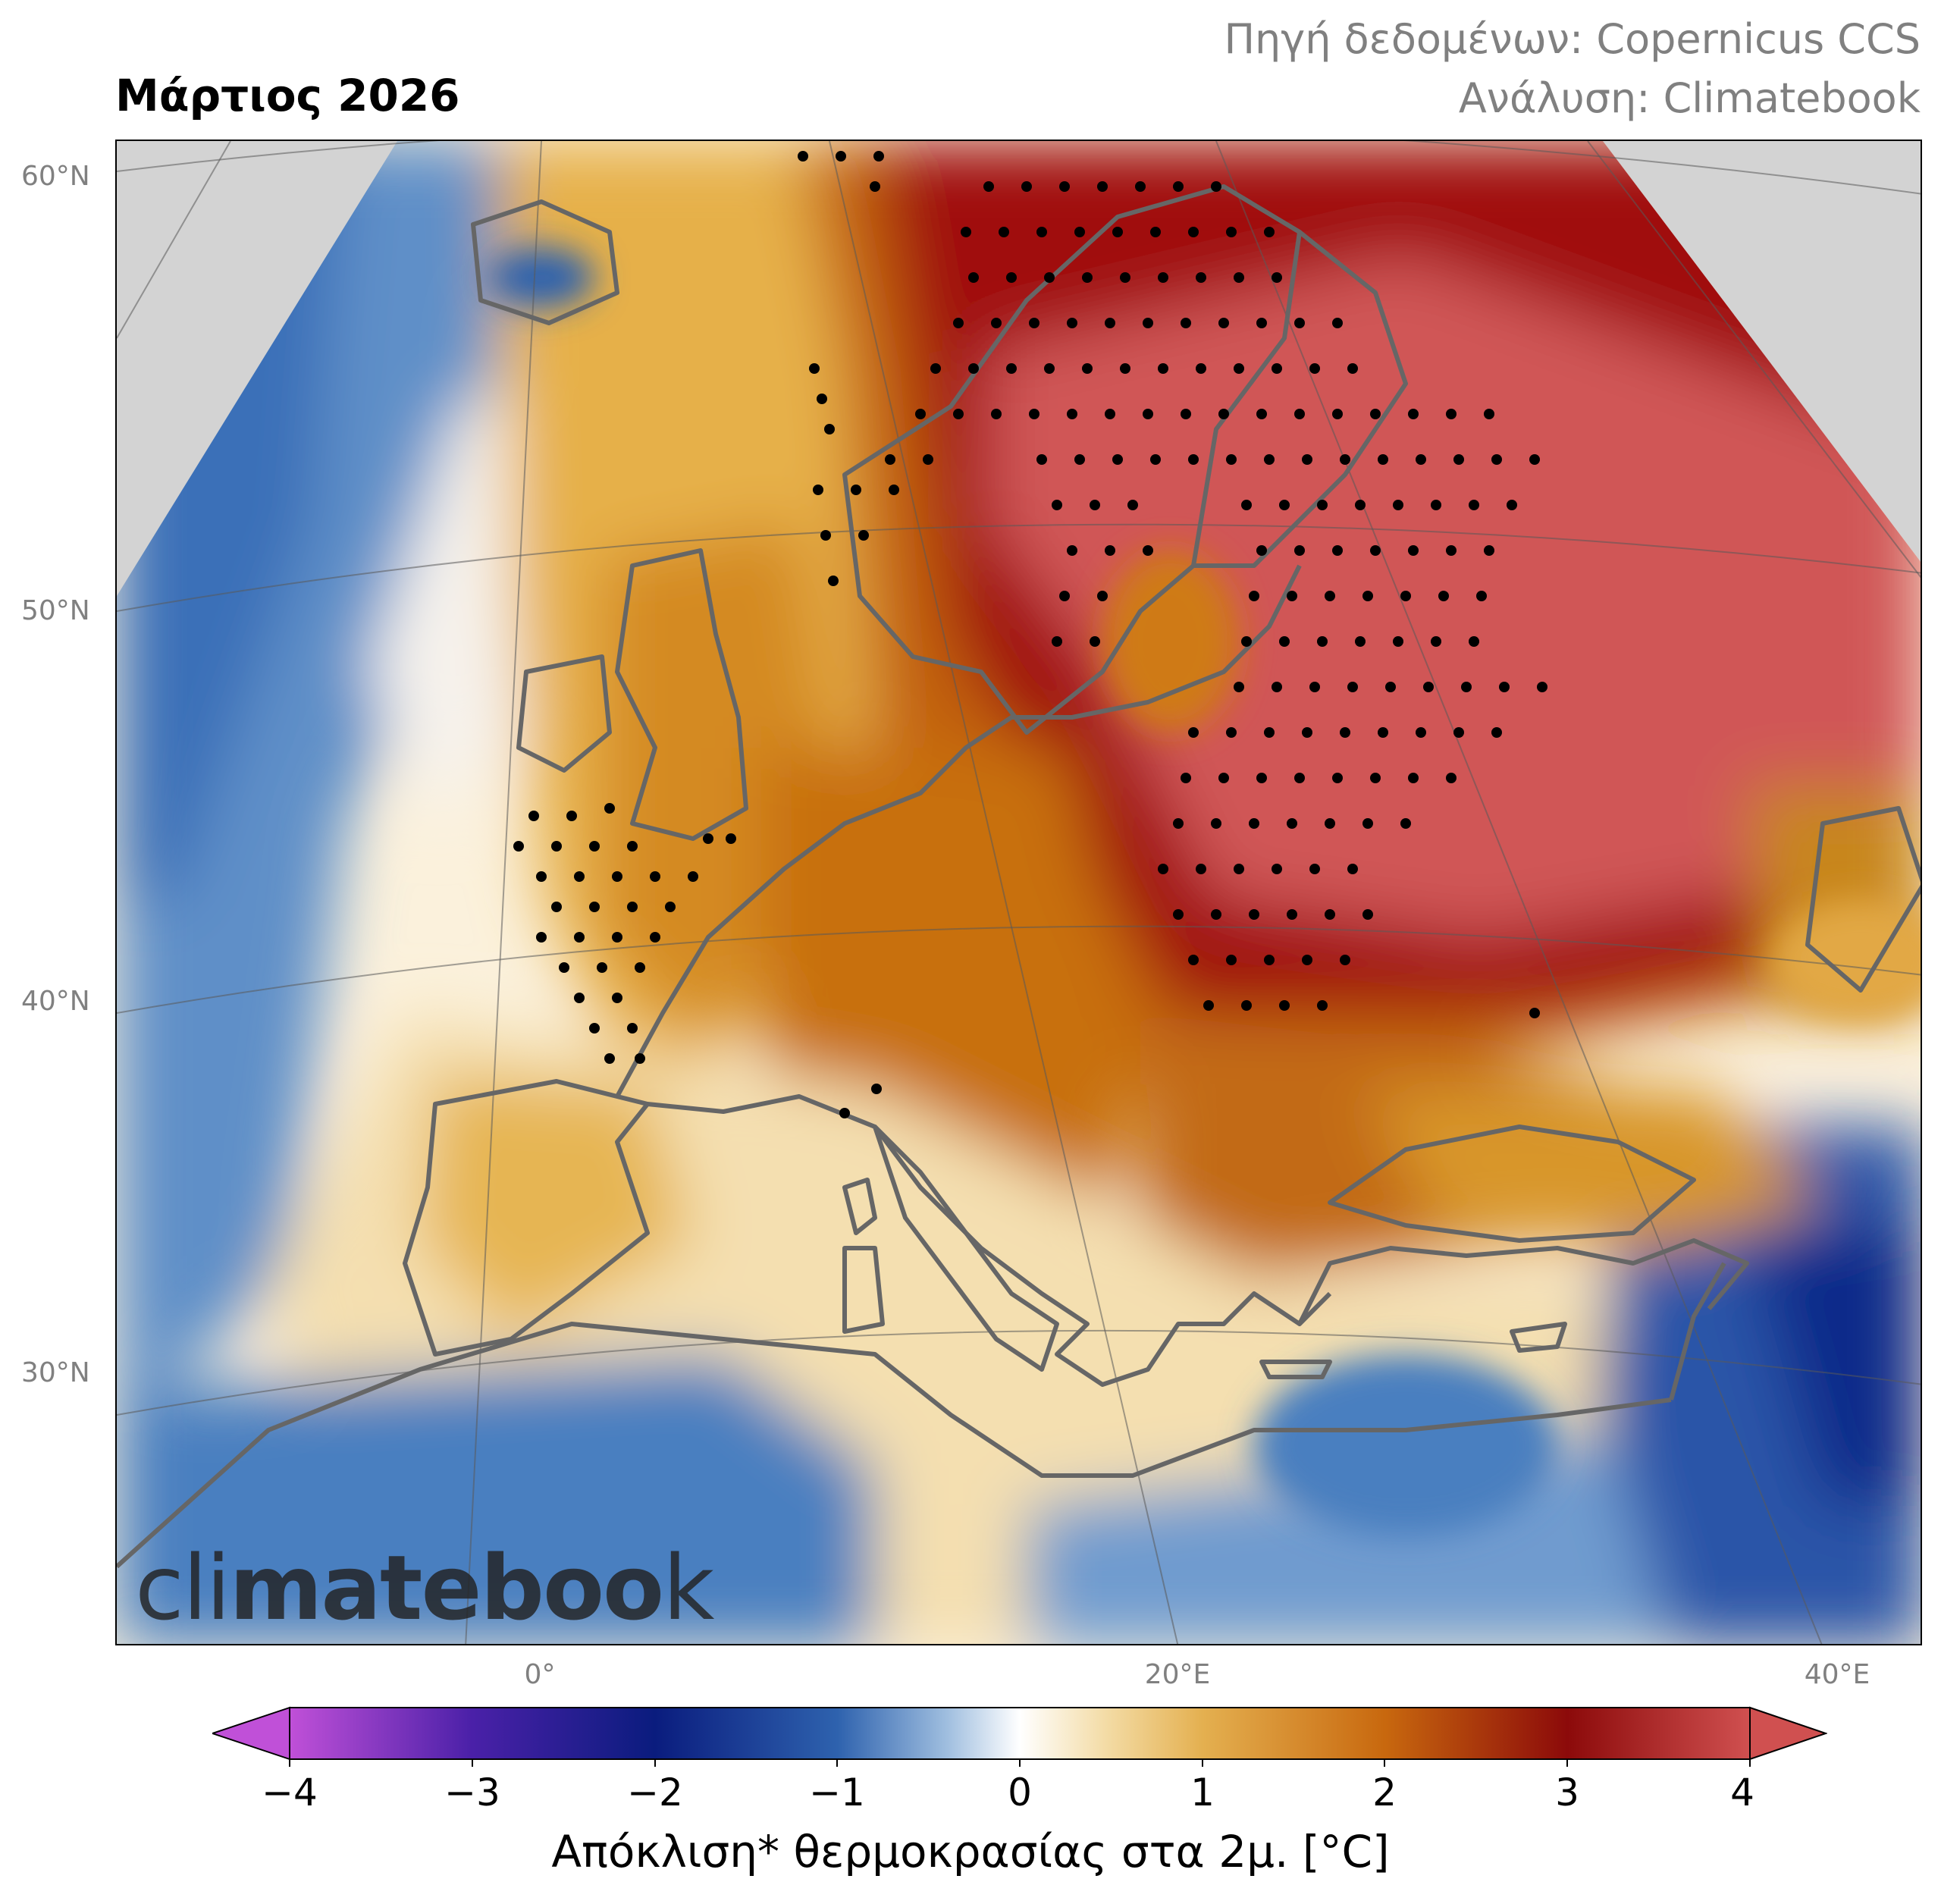  I want to click on data-source-text: Πηγή δεδομένων: Copernicus CCS, so click(1572, 39).